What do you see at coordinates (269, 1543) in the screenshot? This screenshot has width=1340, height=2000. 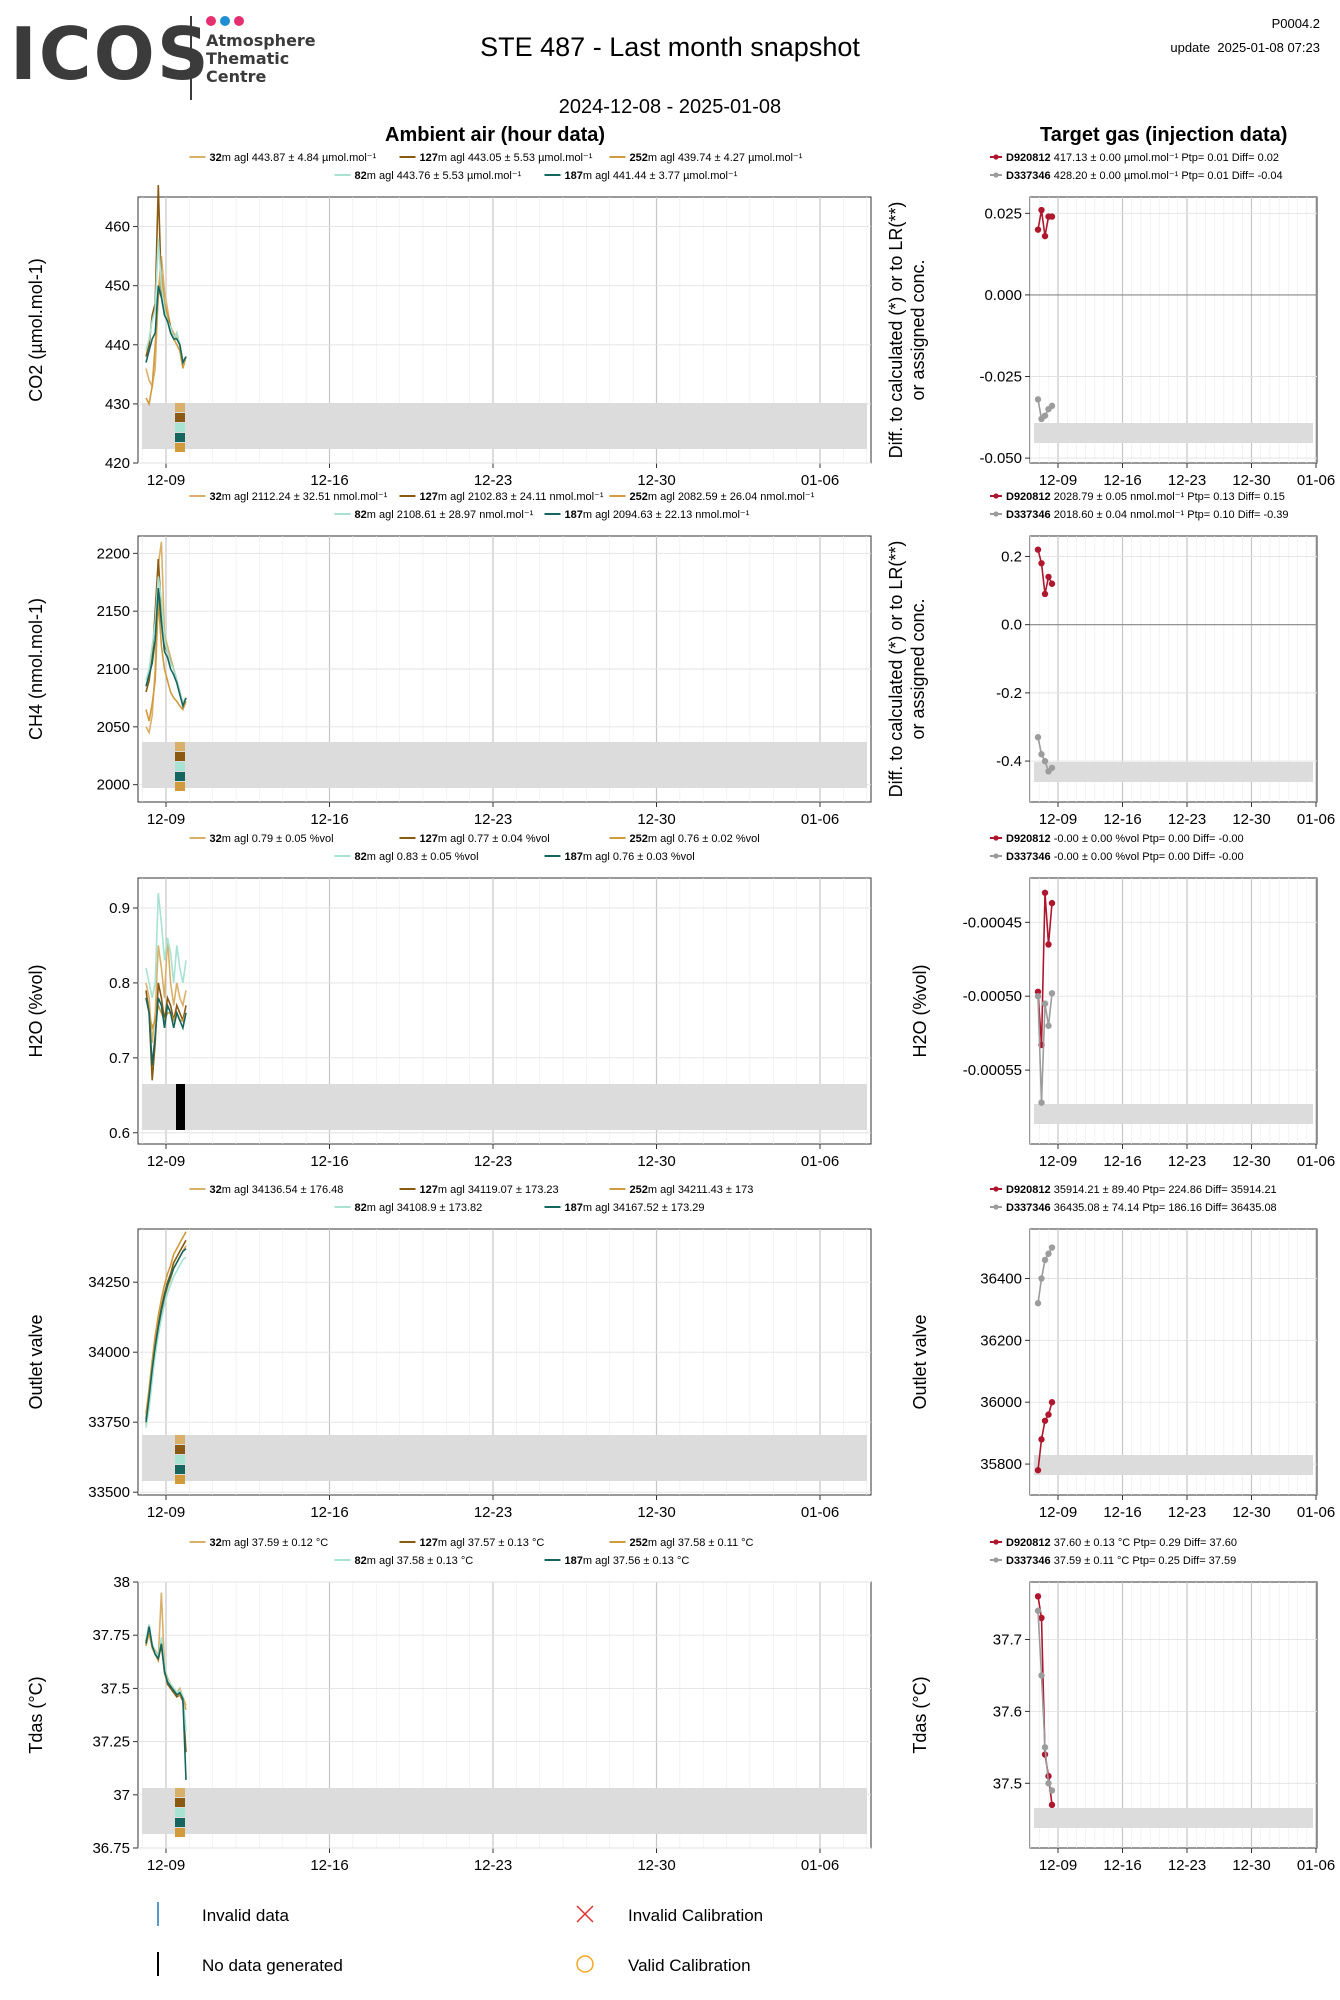 I see `legend-entry-32: 32m agl 37.59 ± 0.12 °C` at bounding box center [269, 1543].